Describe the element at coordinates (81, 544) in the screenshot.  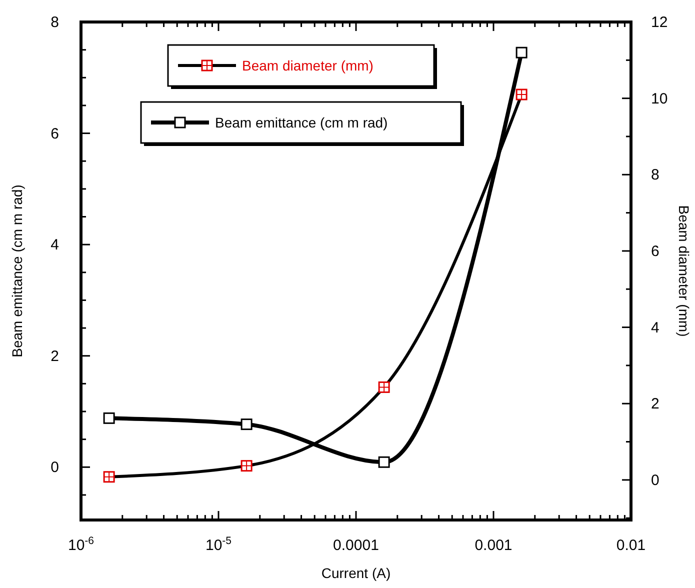
I see `x-tick-label: 10$^{-6}$` at that location.